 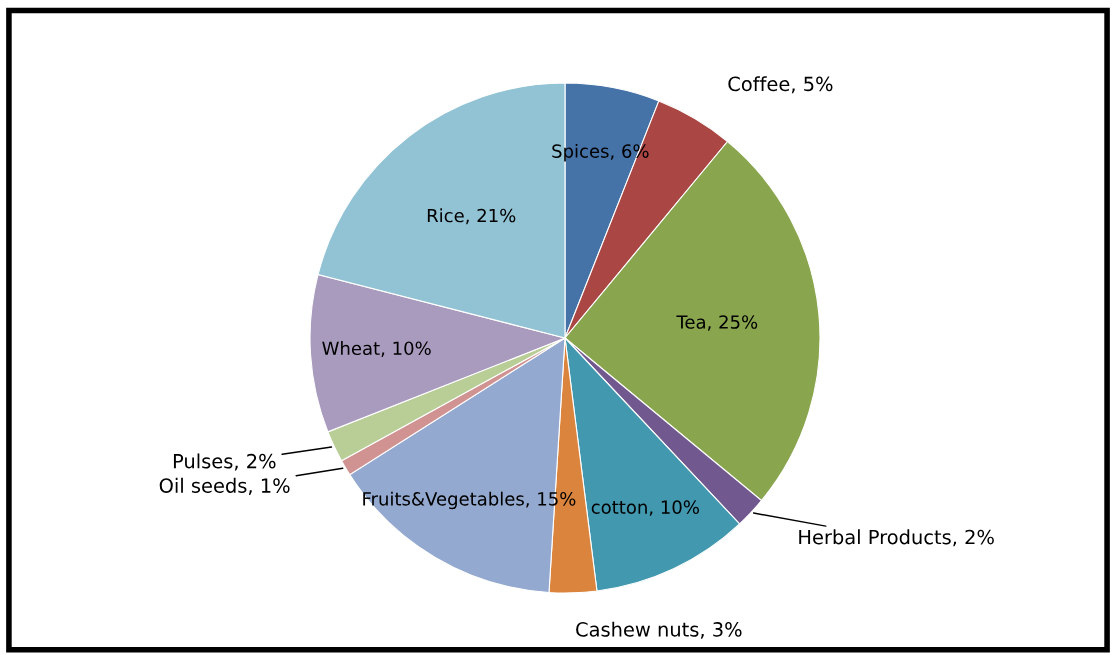 I want to click on slice-label: Rice, 21%, so click(x=471, y=216).